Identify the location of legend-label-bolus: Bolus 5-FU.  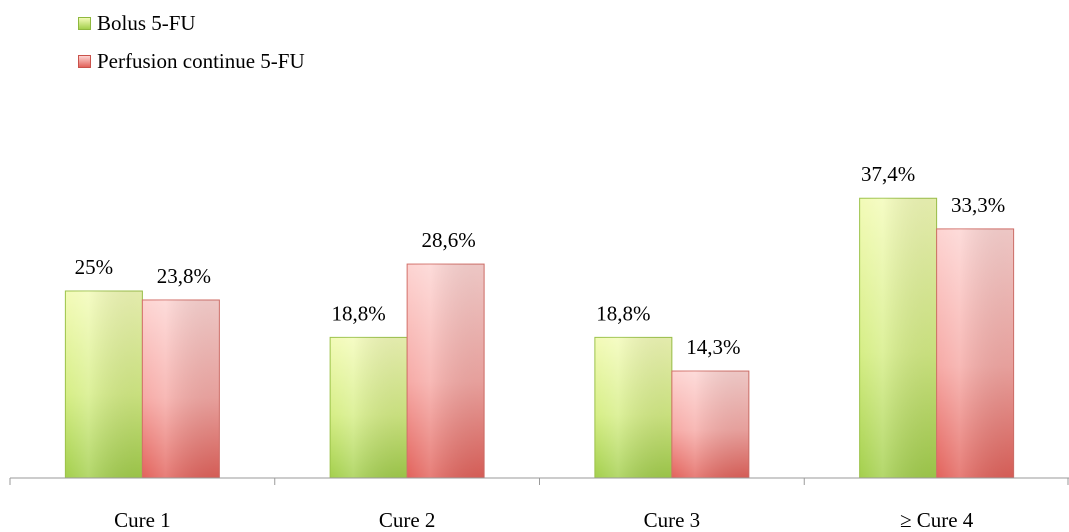
(146, 22).